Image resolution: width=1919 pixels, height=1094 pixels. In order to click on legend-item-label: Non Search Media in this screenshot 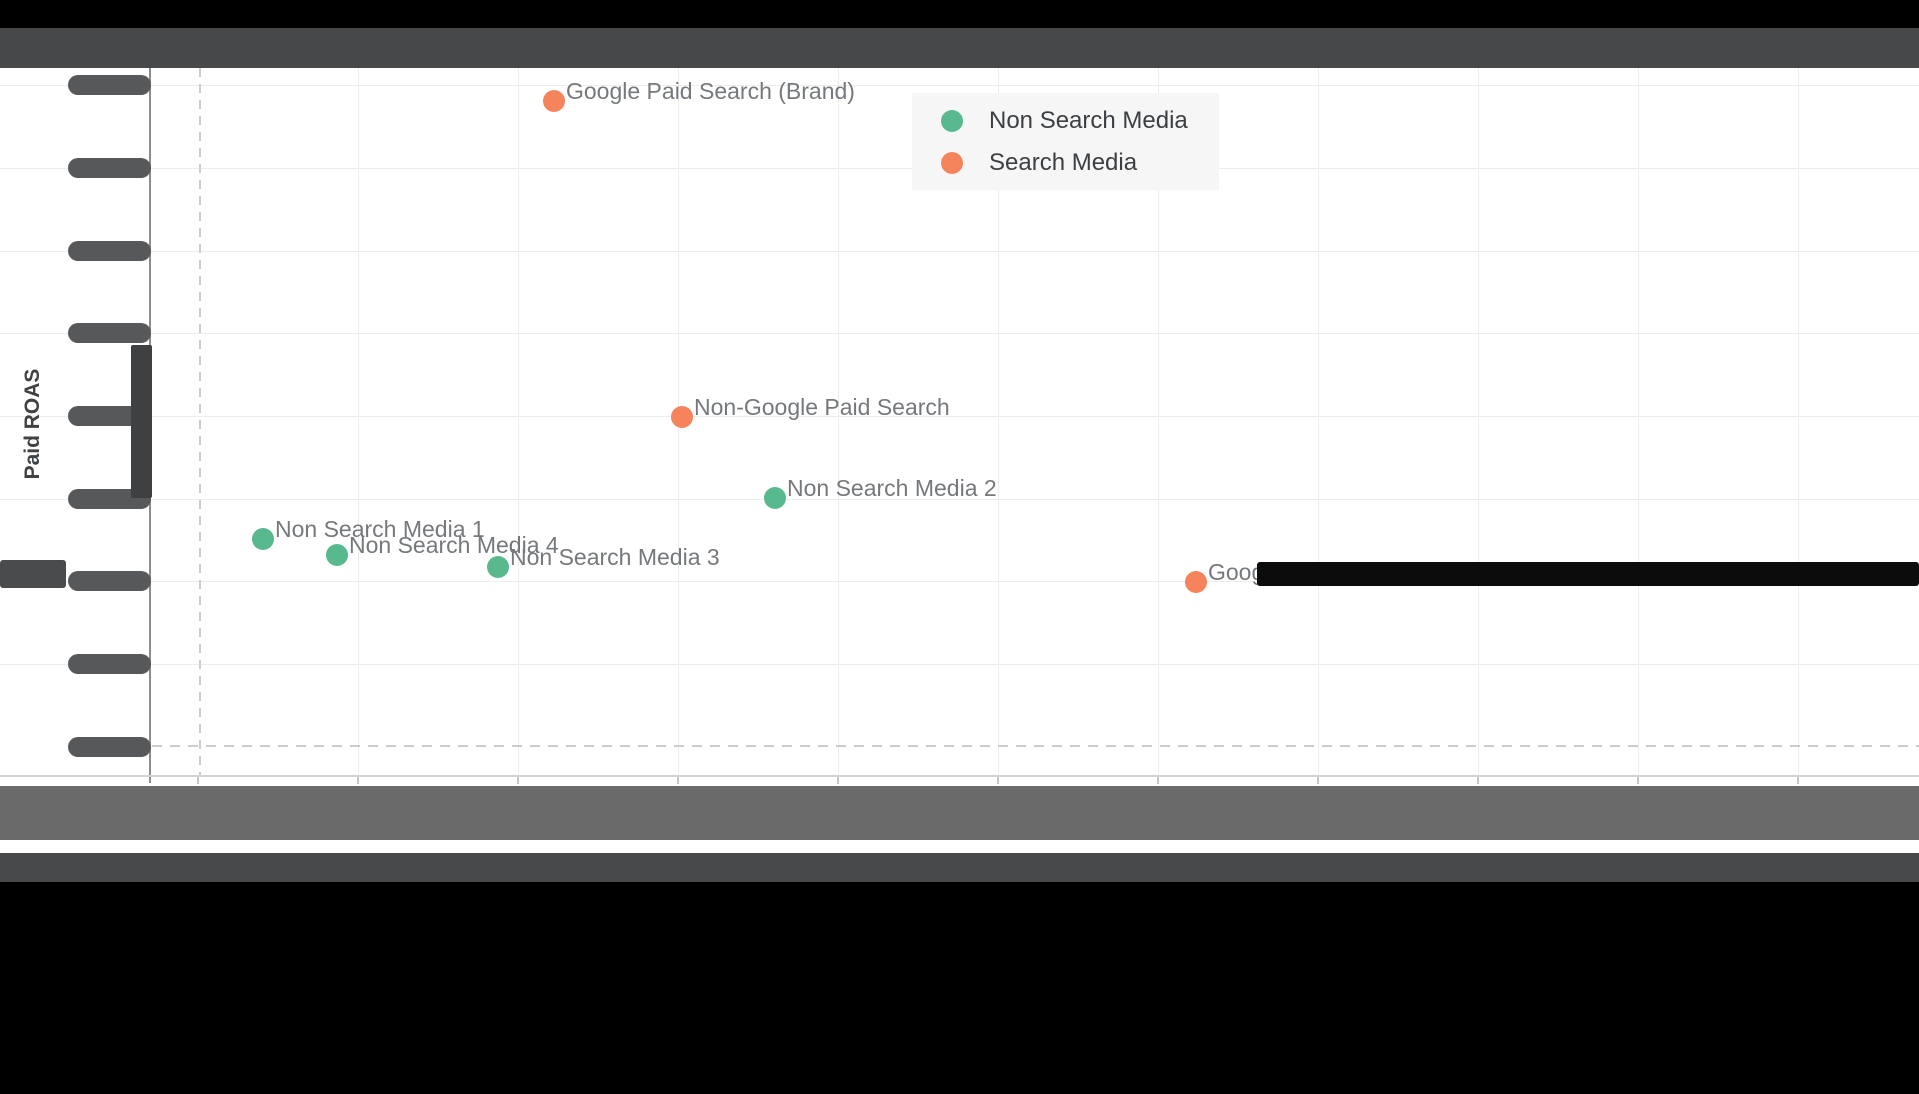, I will do `click(1088, 120)`.